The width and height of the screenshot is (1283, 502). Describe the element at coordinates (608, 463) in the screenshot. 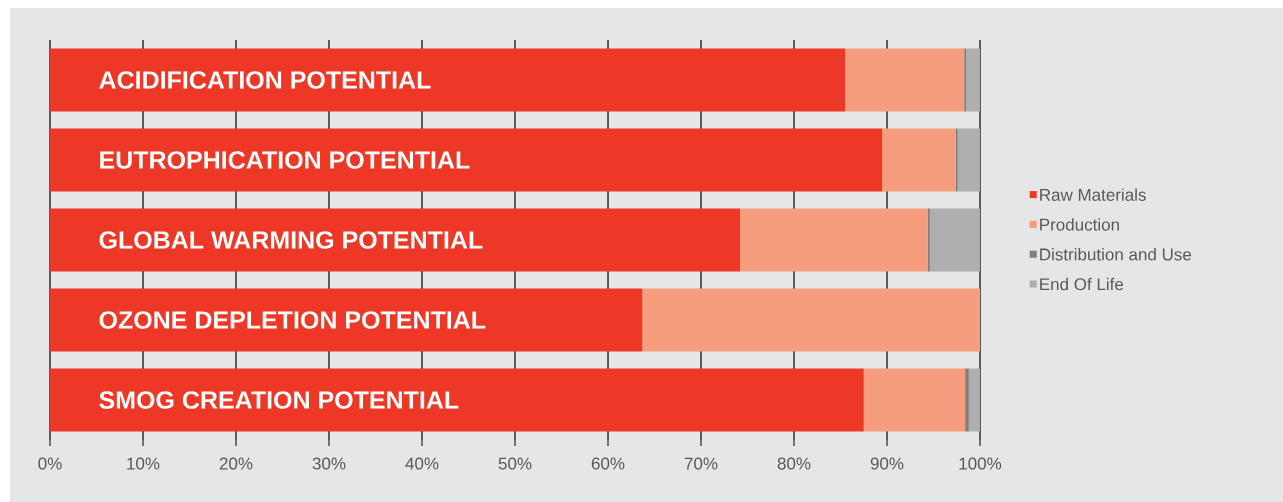

I see `x-tick-label: 60%` at that location.